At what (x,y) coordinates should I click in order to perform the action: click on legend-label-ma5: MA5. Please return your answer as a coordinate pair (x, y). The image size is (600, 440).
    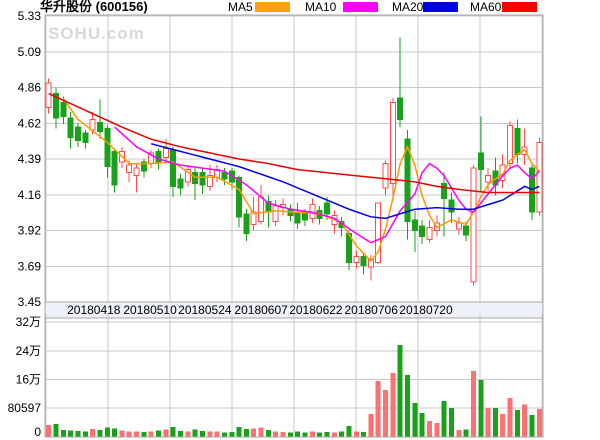
    Looking at the image, I should click on (240, 7).